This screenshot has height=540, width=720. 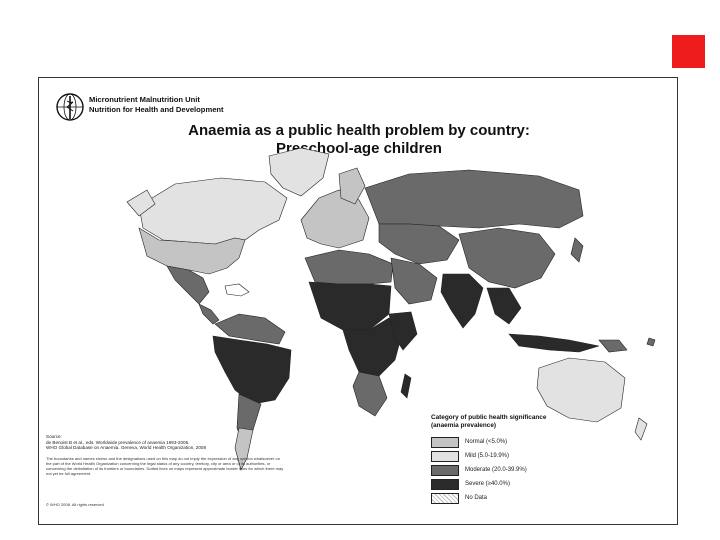 I want to click on slide-accent-square, so click(x=688, y=51).